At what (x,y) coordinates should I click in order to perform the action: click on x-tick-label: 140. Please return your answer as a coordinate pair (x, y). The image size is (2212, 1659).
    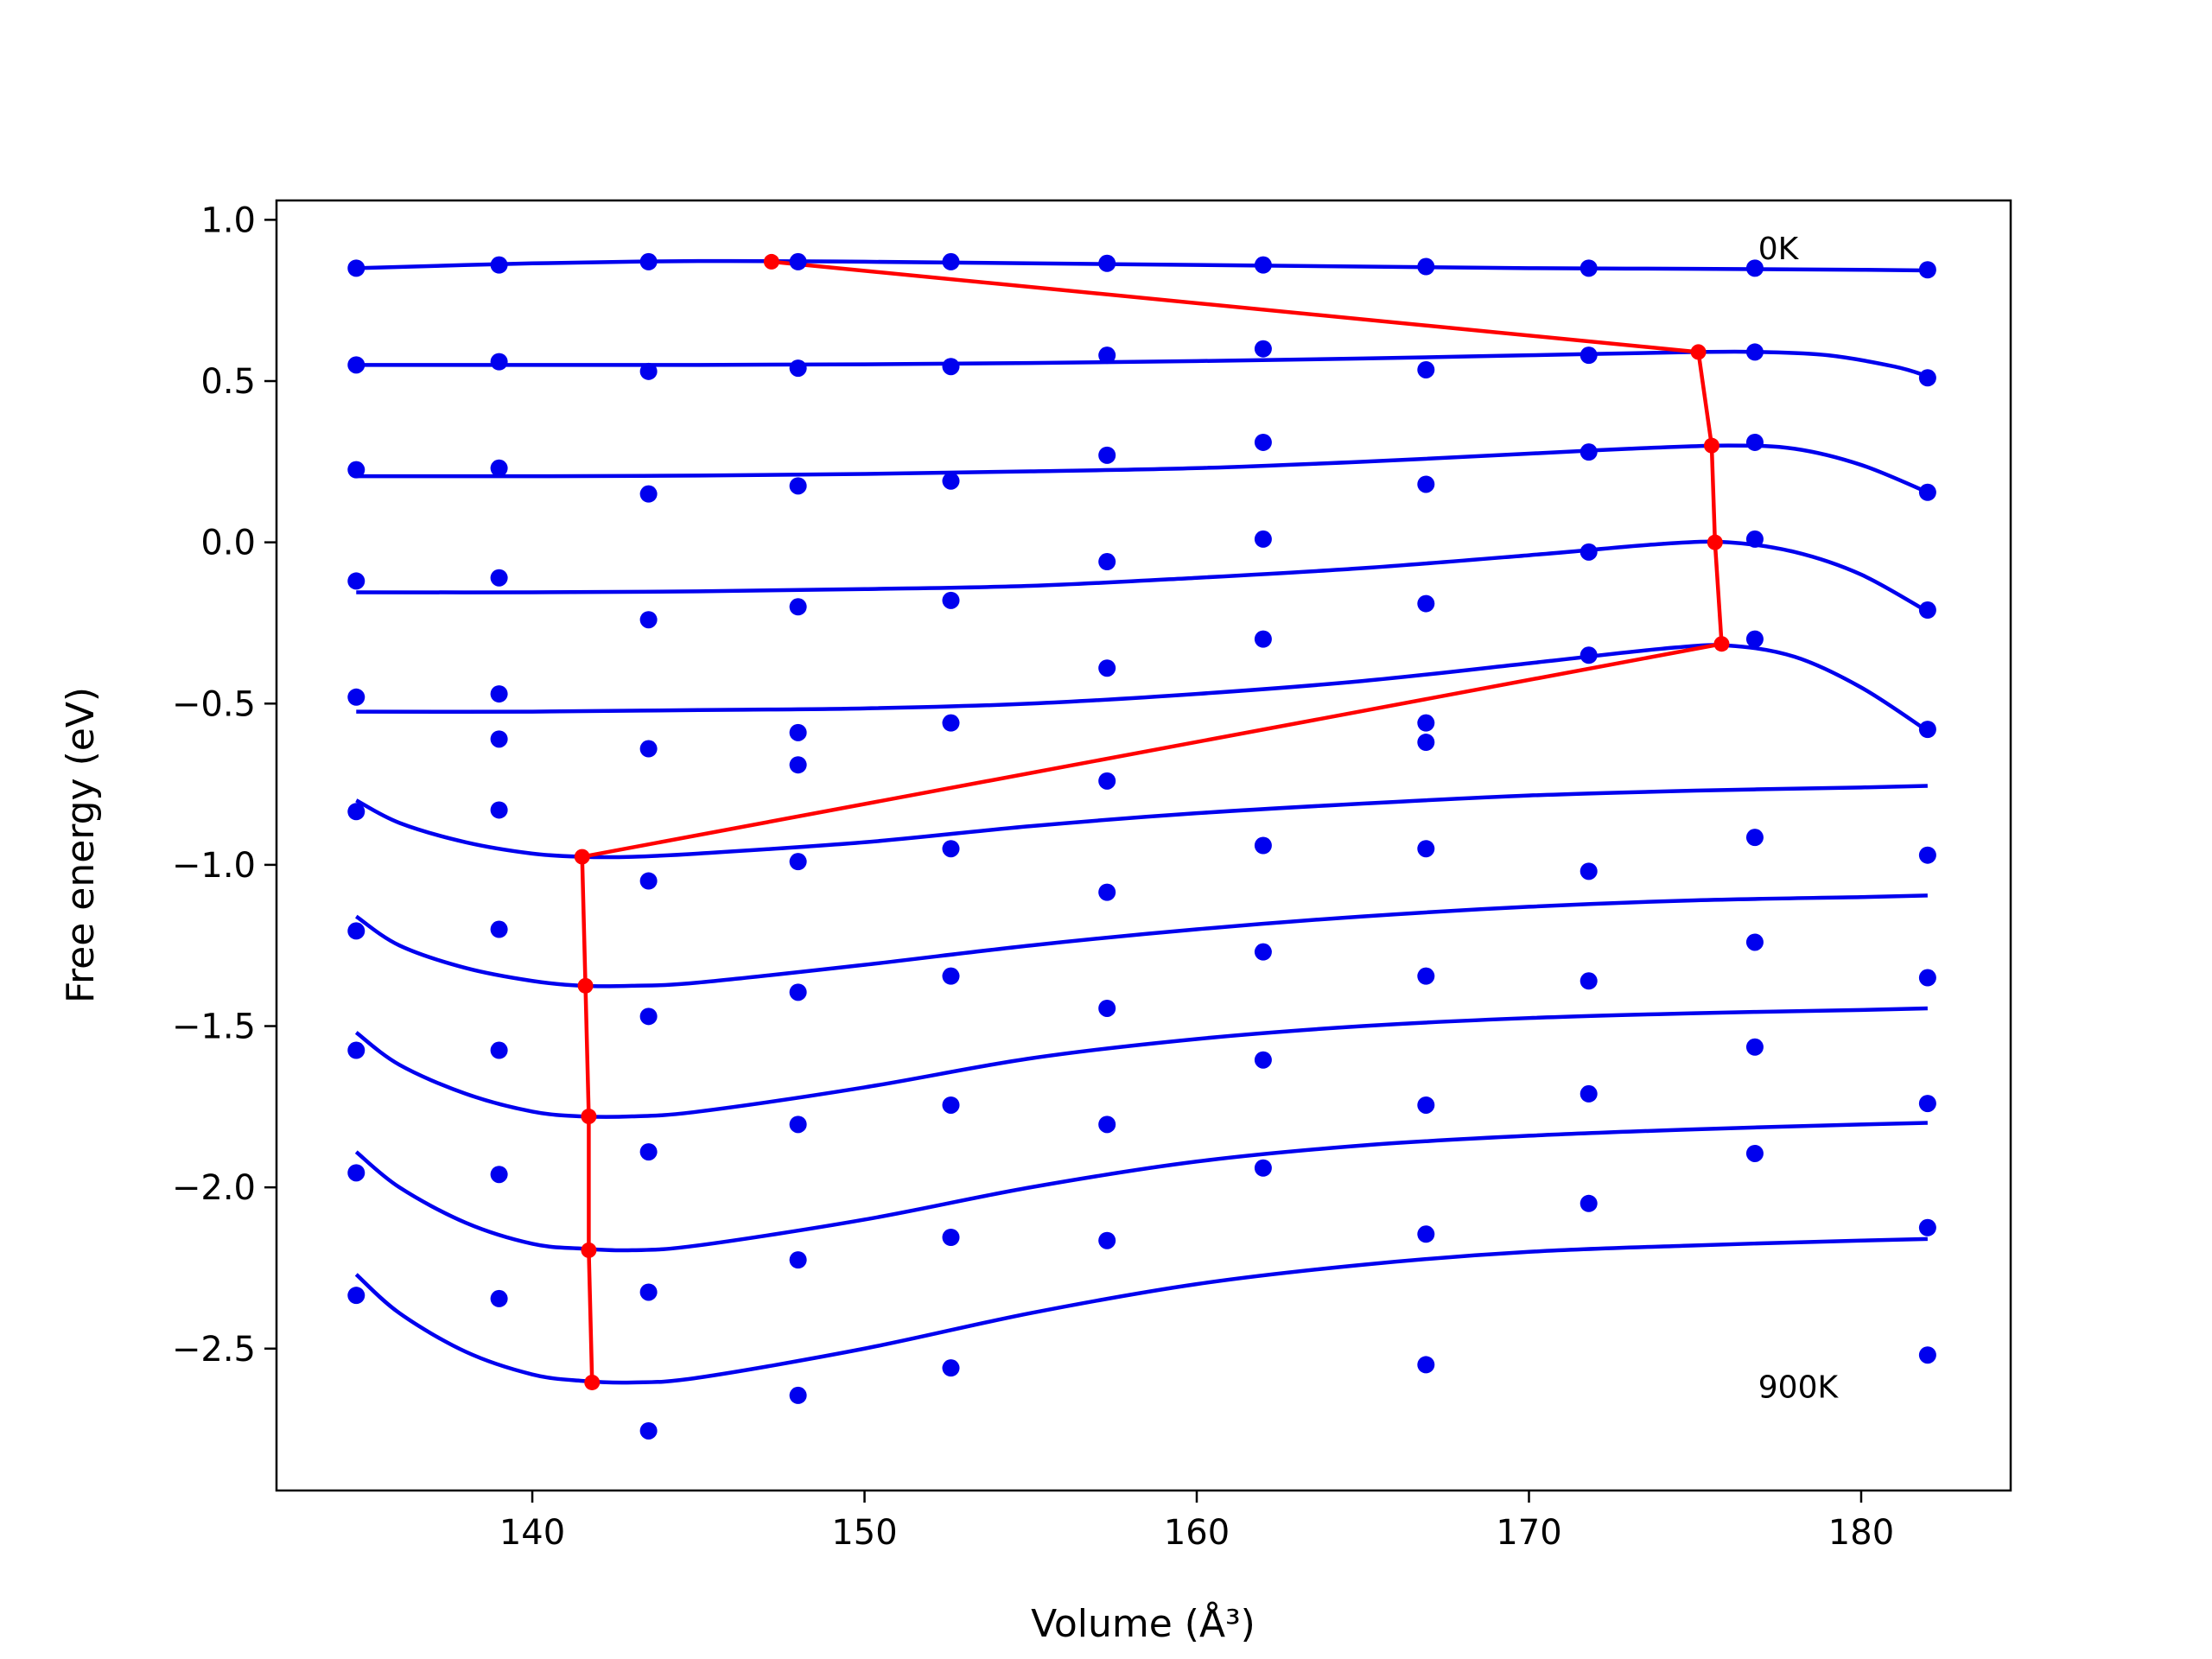
    Looking at the image, I should click on (532, 1533).